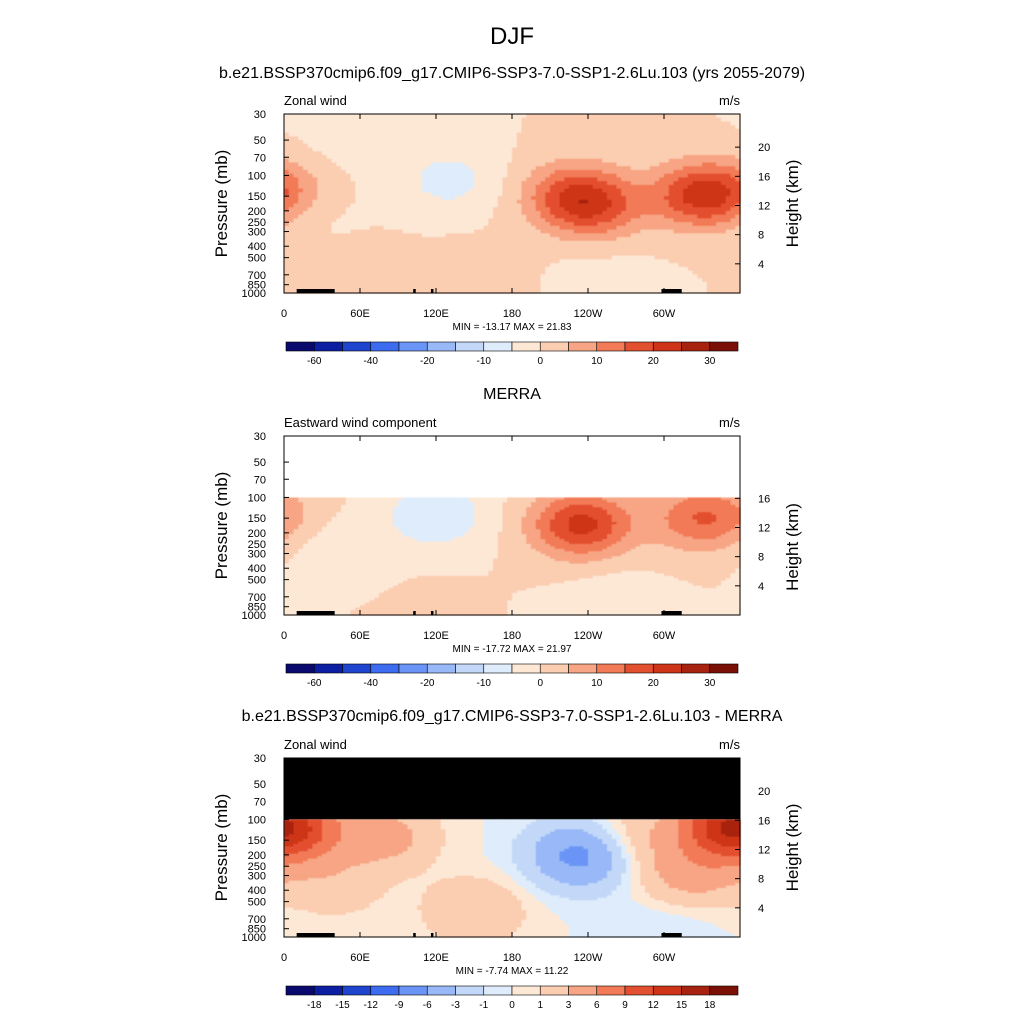 The image size is (1024, 1024). Describe the element at coordinates (611, 346) in the screenshot. I see `colorbar-swatch` at that location.